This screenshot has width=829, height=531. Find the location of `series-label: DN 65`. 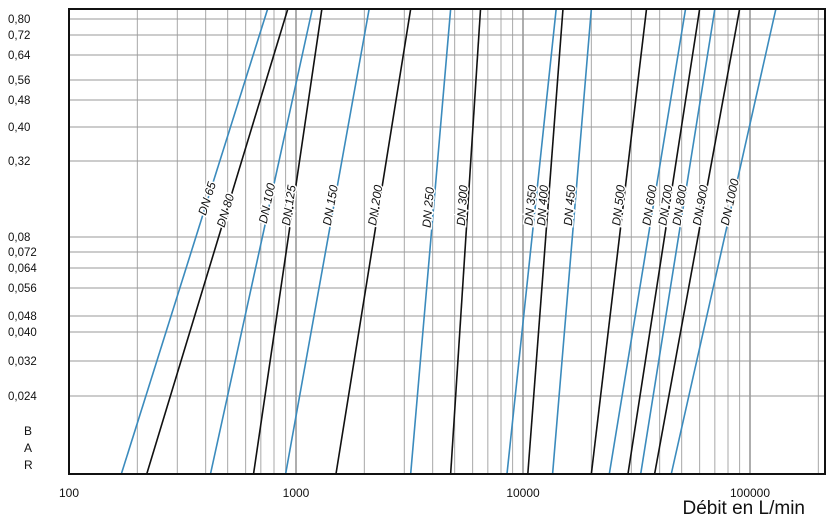

series-label: DN 65 is located at coordinates (207, 198).